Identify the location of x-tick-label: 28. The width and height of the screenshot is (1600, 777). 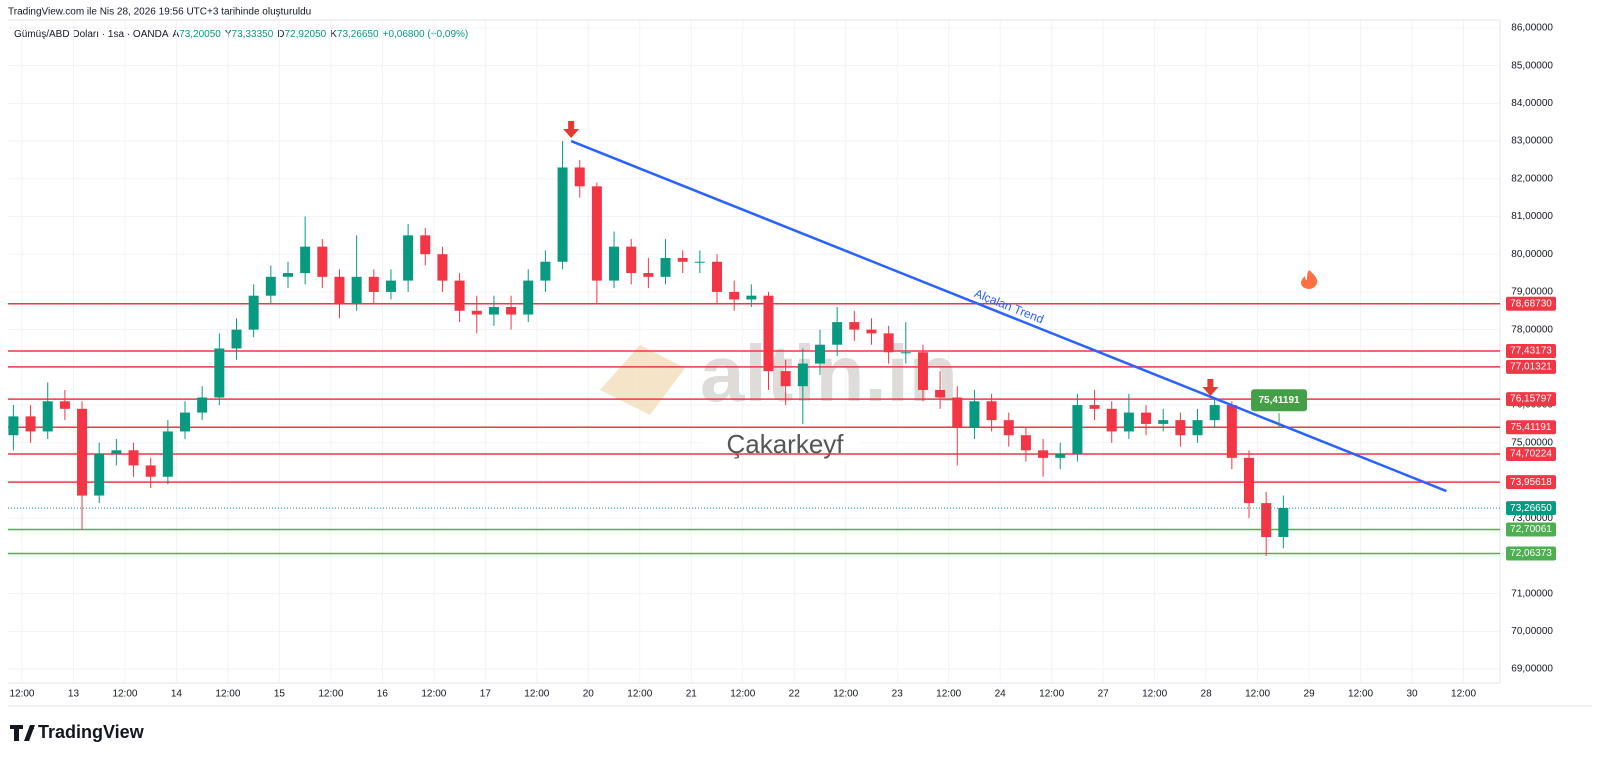
(1207, 694).